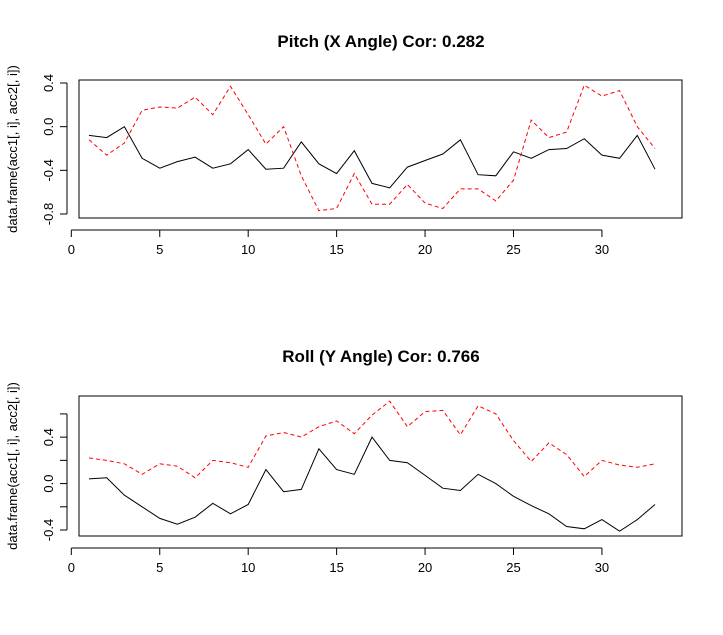 The image size is (723, 635). Describe the element at coordinates (513, 249) in the screenshot. I see `pitch-x-tick-label: 25` at that location.